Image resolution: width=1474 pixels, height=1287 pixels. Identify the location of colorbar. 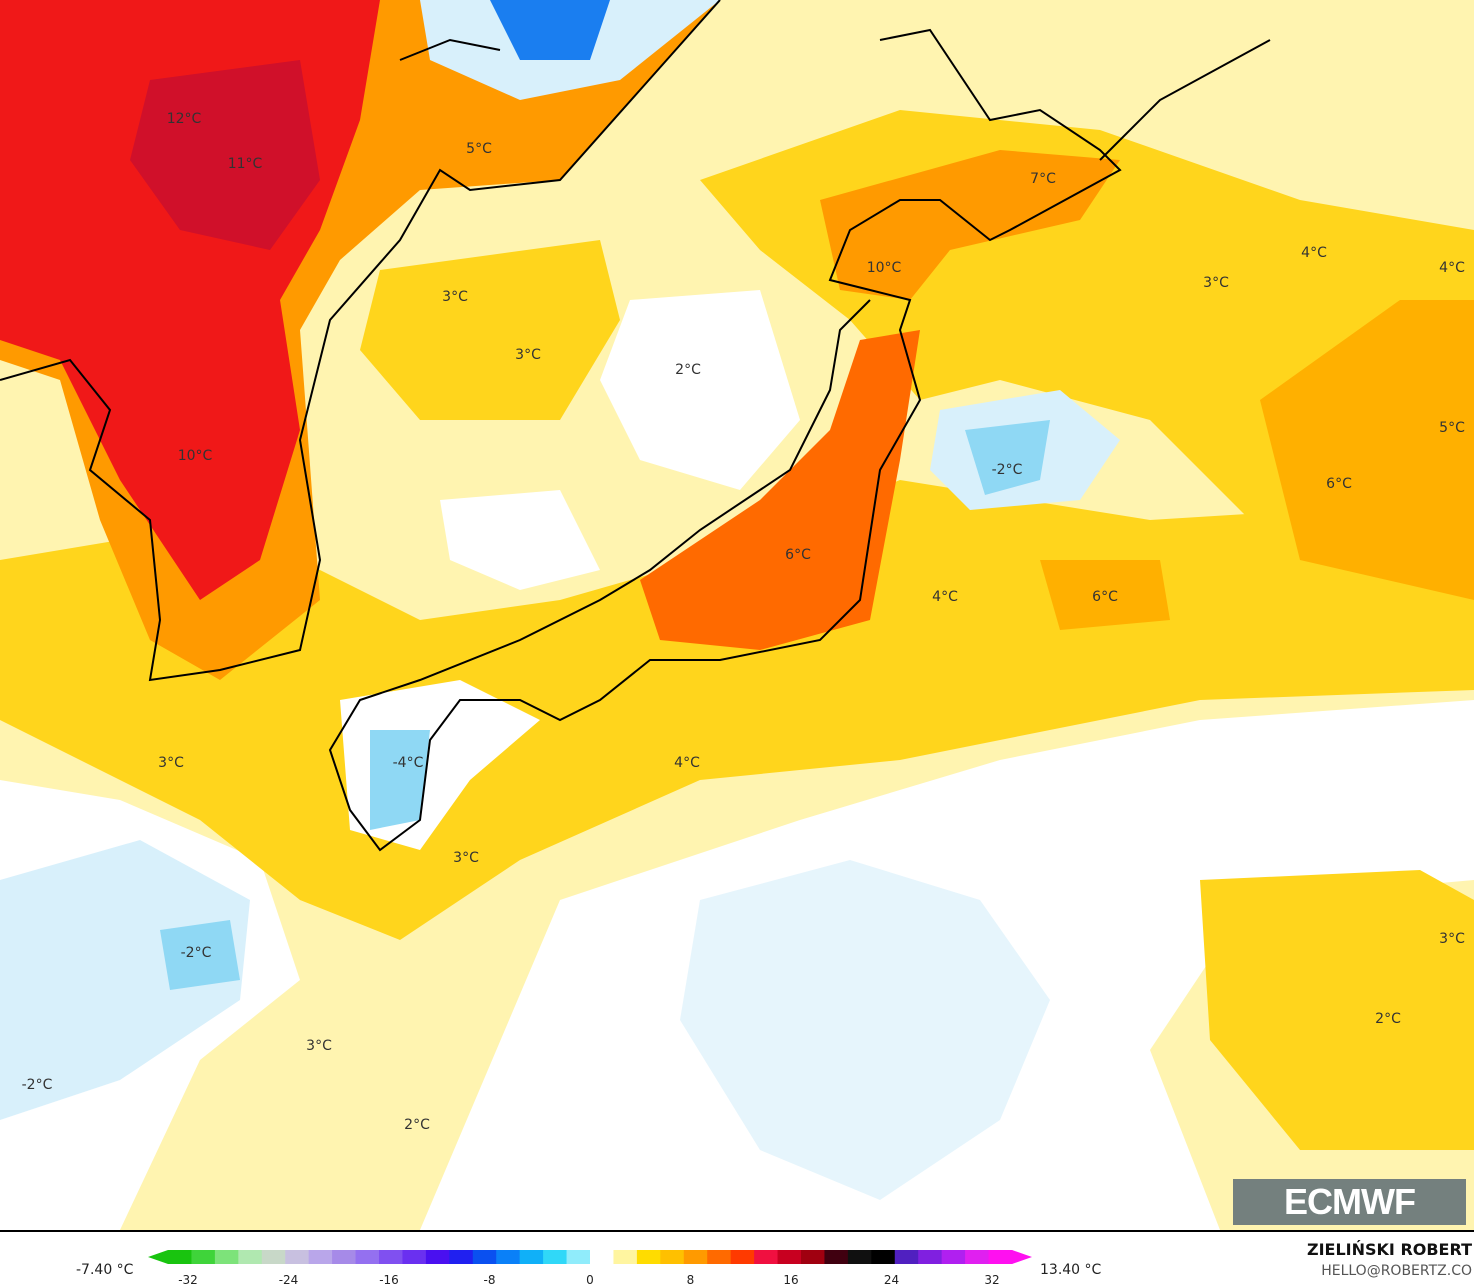
(590, 1257).